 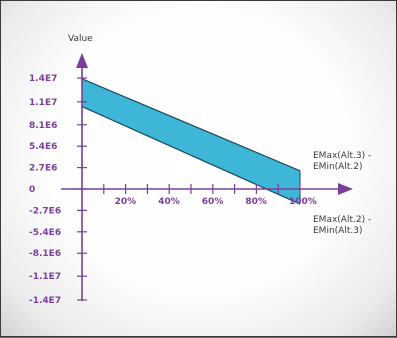 What do you see at coordinates (45, 301) in the screenshot?
I see `y-tick-label: -1.4E7` at bounding box center [45, 301].